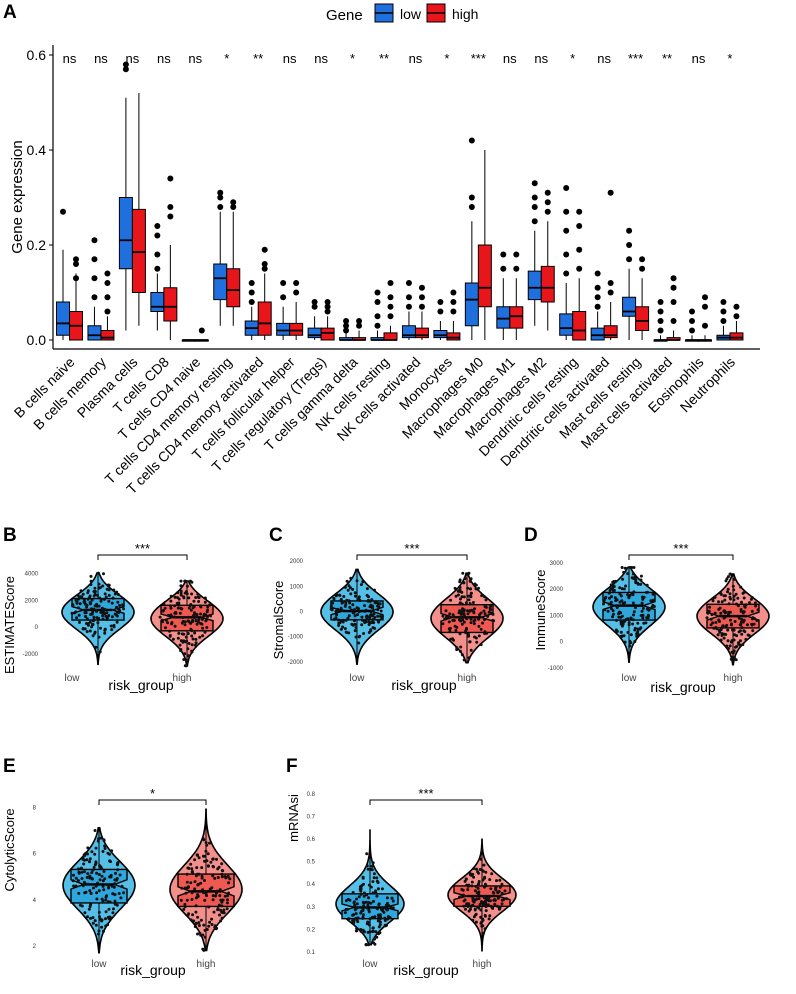 The width and height of the screenshot is (796, 994). Describe the element at coordinates (37, 55) in the screenshot. I see `panel-a-ytick-label: 0.6` at that location.